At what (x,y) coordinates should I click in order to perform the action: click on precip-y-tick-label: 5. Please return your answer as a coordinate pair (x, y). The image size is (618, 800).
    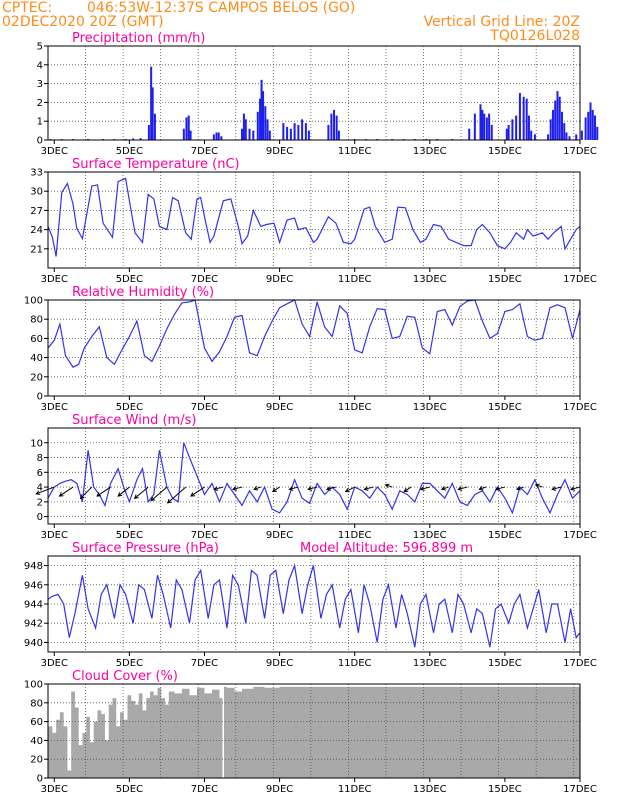
    Looking at the image, I should click on (40, 47).